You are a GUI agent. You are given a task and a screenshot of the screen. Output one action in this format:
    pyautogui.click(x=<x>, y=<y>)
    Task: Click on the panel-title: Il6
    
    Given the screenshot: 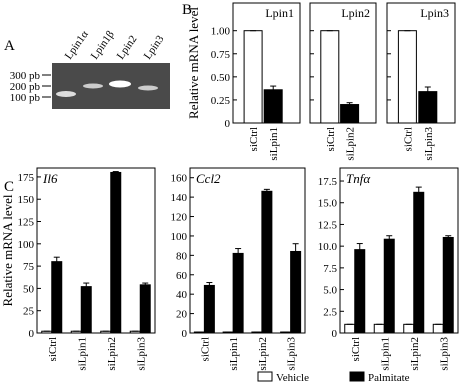 What is the action you would take?
    pyautogui.click(x=50, y=178)
    